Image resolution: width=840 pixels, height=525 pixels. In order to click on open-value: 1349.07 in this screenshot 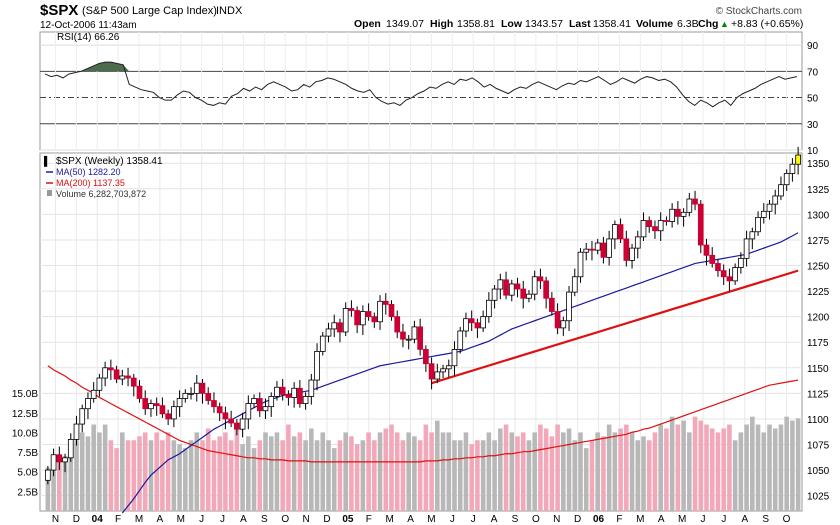, I will do `click(405, 24)`.